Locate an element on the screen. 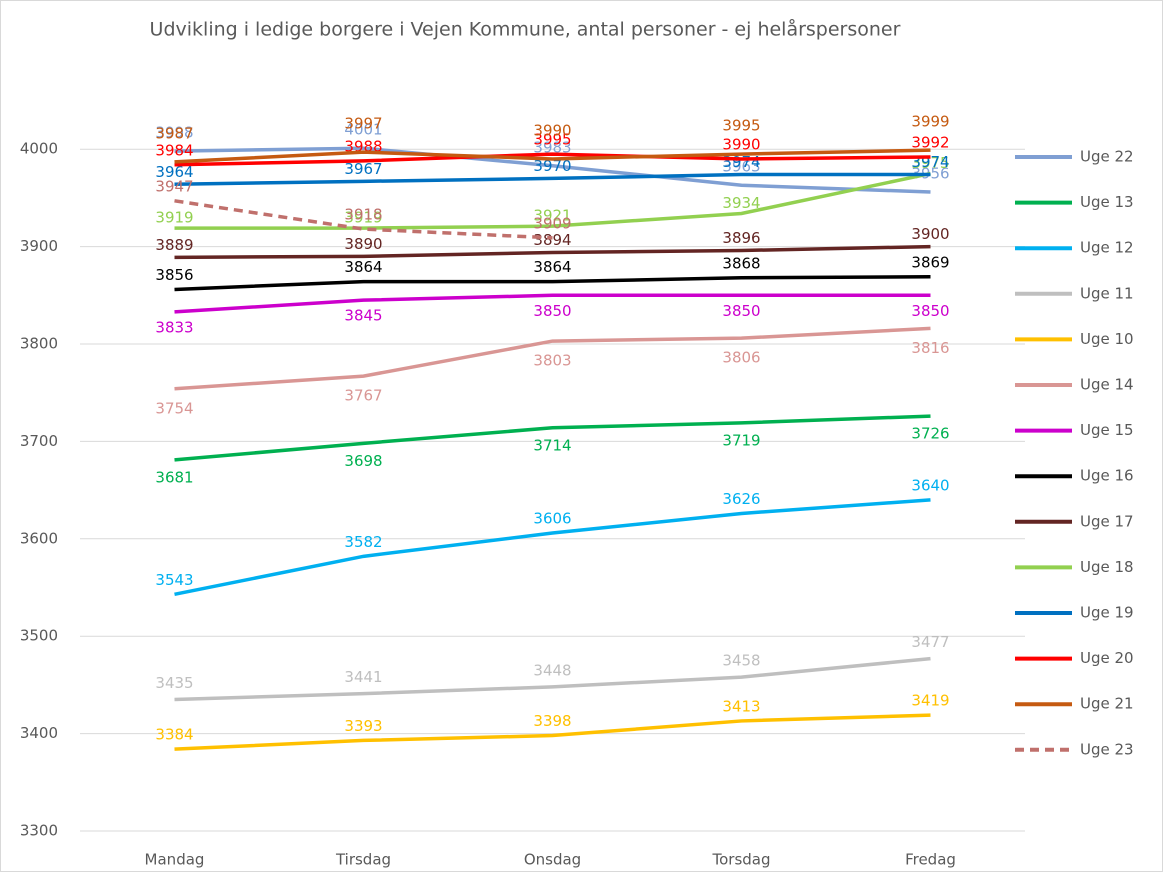 Image resolution: width=1163 pixels, height=872 pixels. data-label: 3983 is located at coordinates (552, 147).